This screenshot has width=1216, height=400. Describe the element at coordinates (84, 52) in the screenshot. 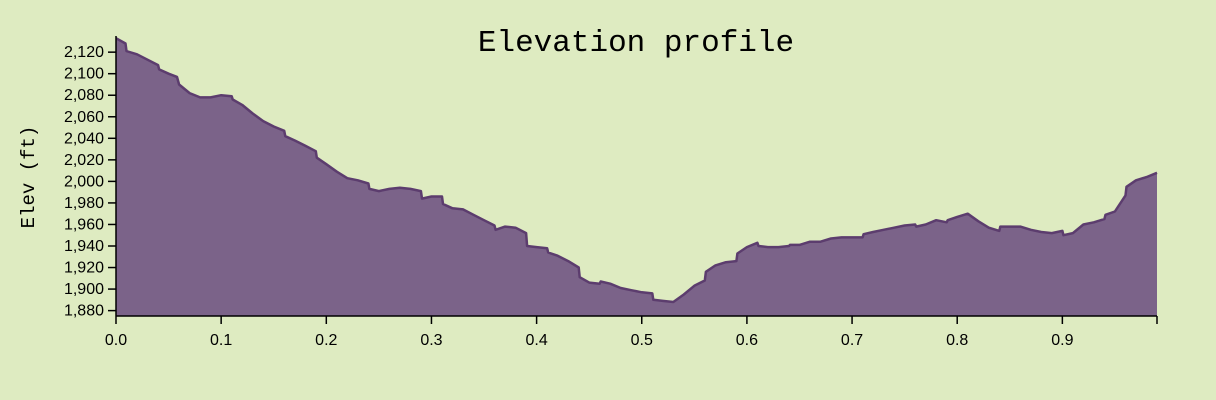

I see `y-tick-label: 2,120` at that location.